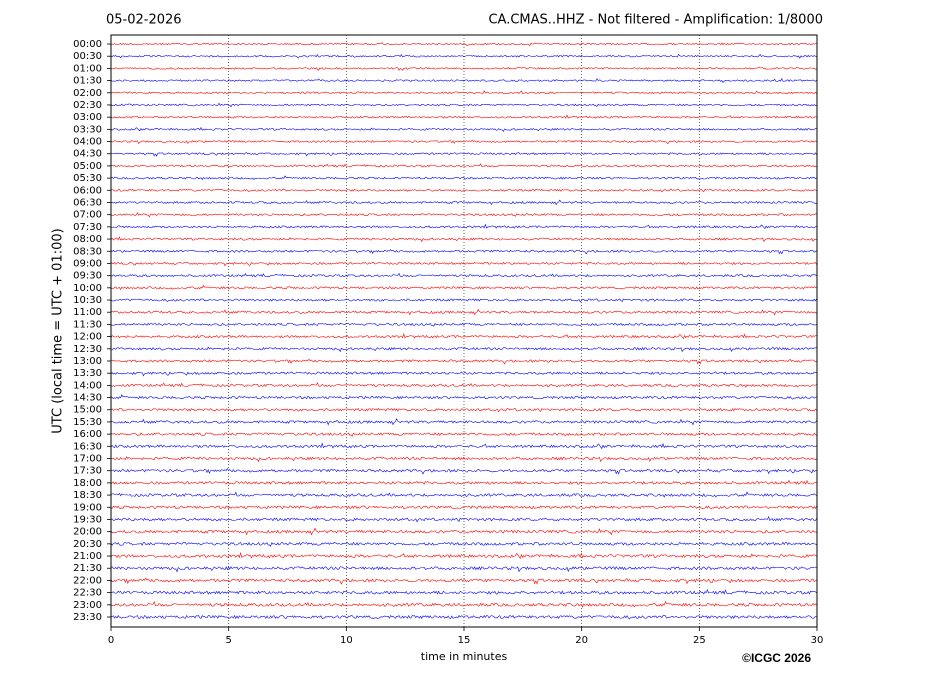 The width and height of the screenshot is (927, 700). What do you see at coordinates (87, 373) in the screenshot?
I see `y-tick-label: 13:30` at bounding box center [87, 373].